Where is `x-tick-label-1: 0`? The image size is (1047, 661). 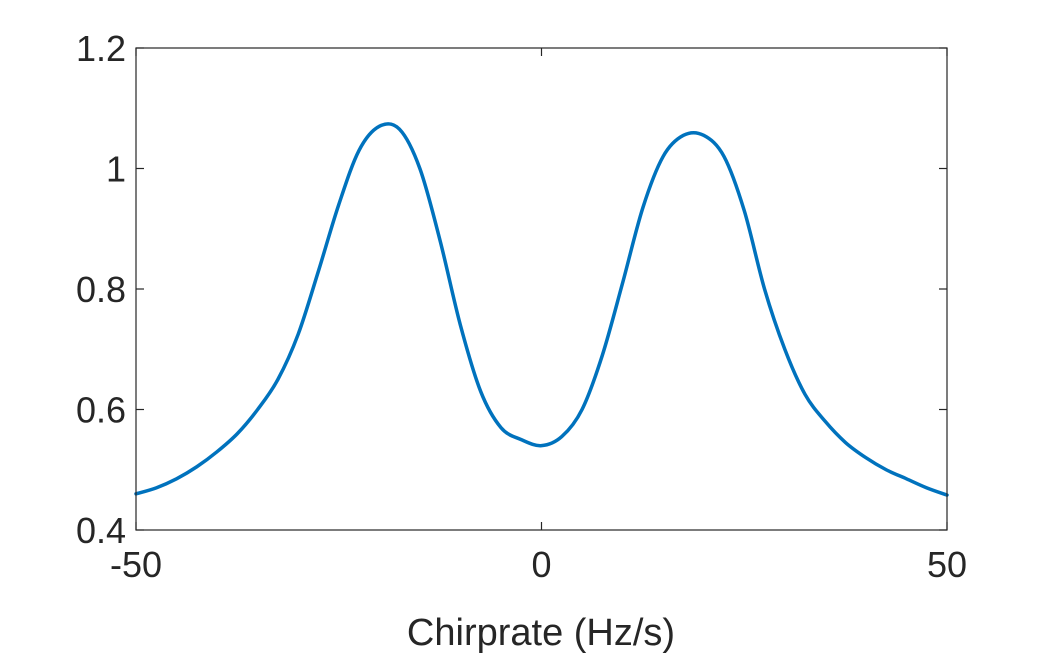
x-tick-label-1: 0 is located at coordinates (541, 564).